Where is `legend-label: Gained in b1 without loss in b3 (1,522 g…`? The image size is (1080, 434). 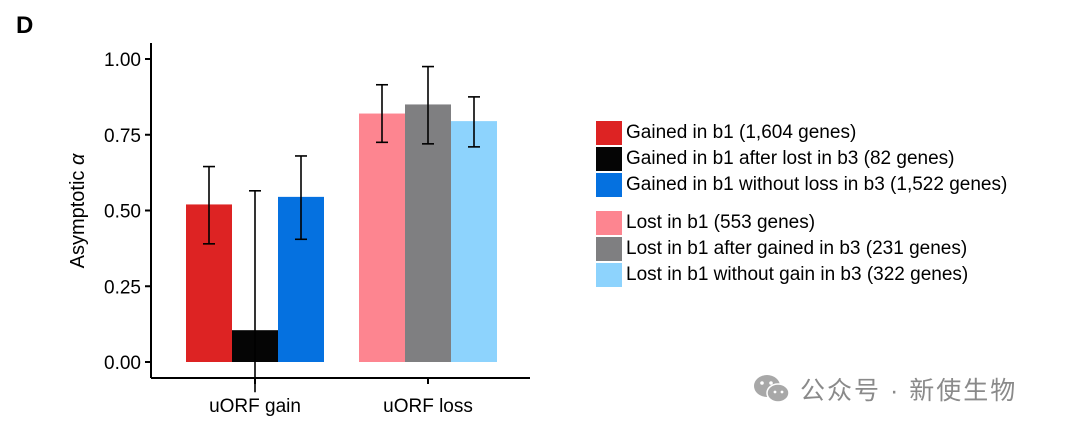 legend-label: Gained in b1 without loss in b3 (1,522 g… is located at coordinates (817, 184).